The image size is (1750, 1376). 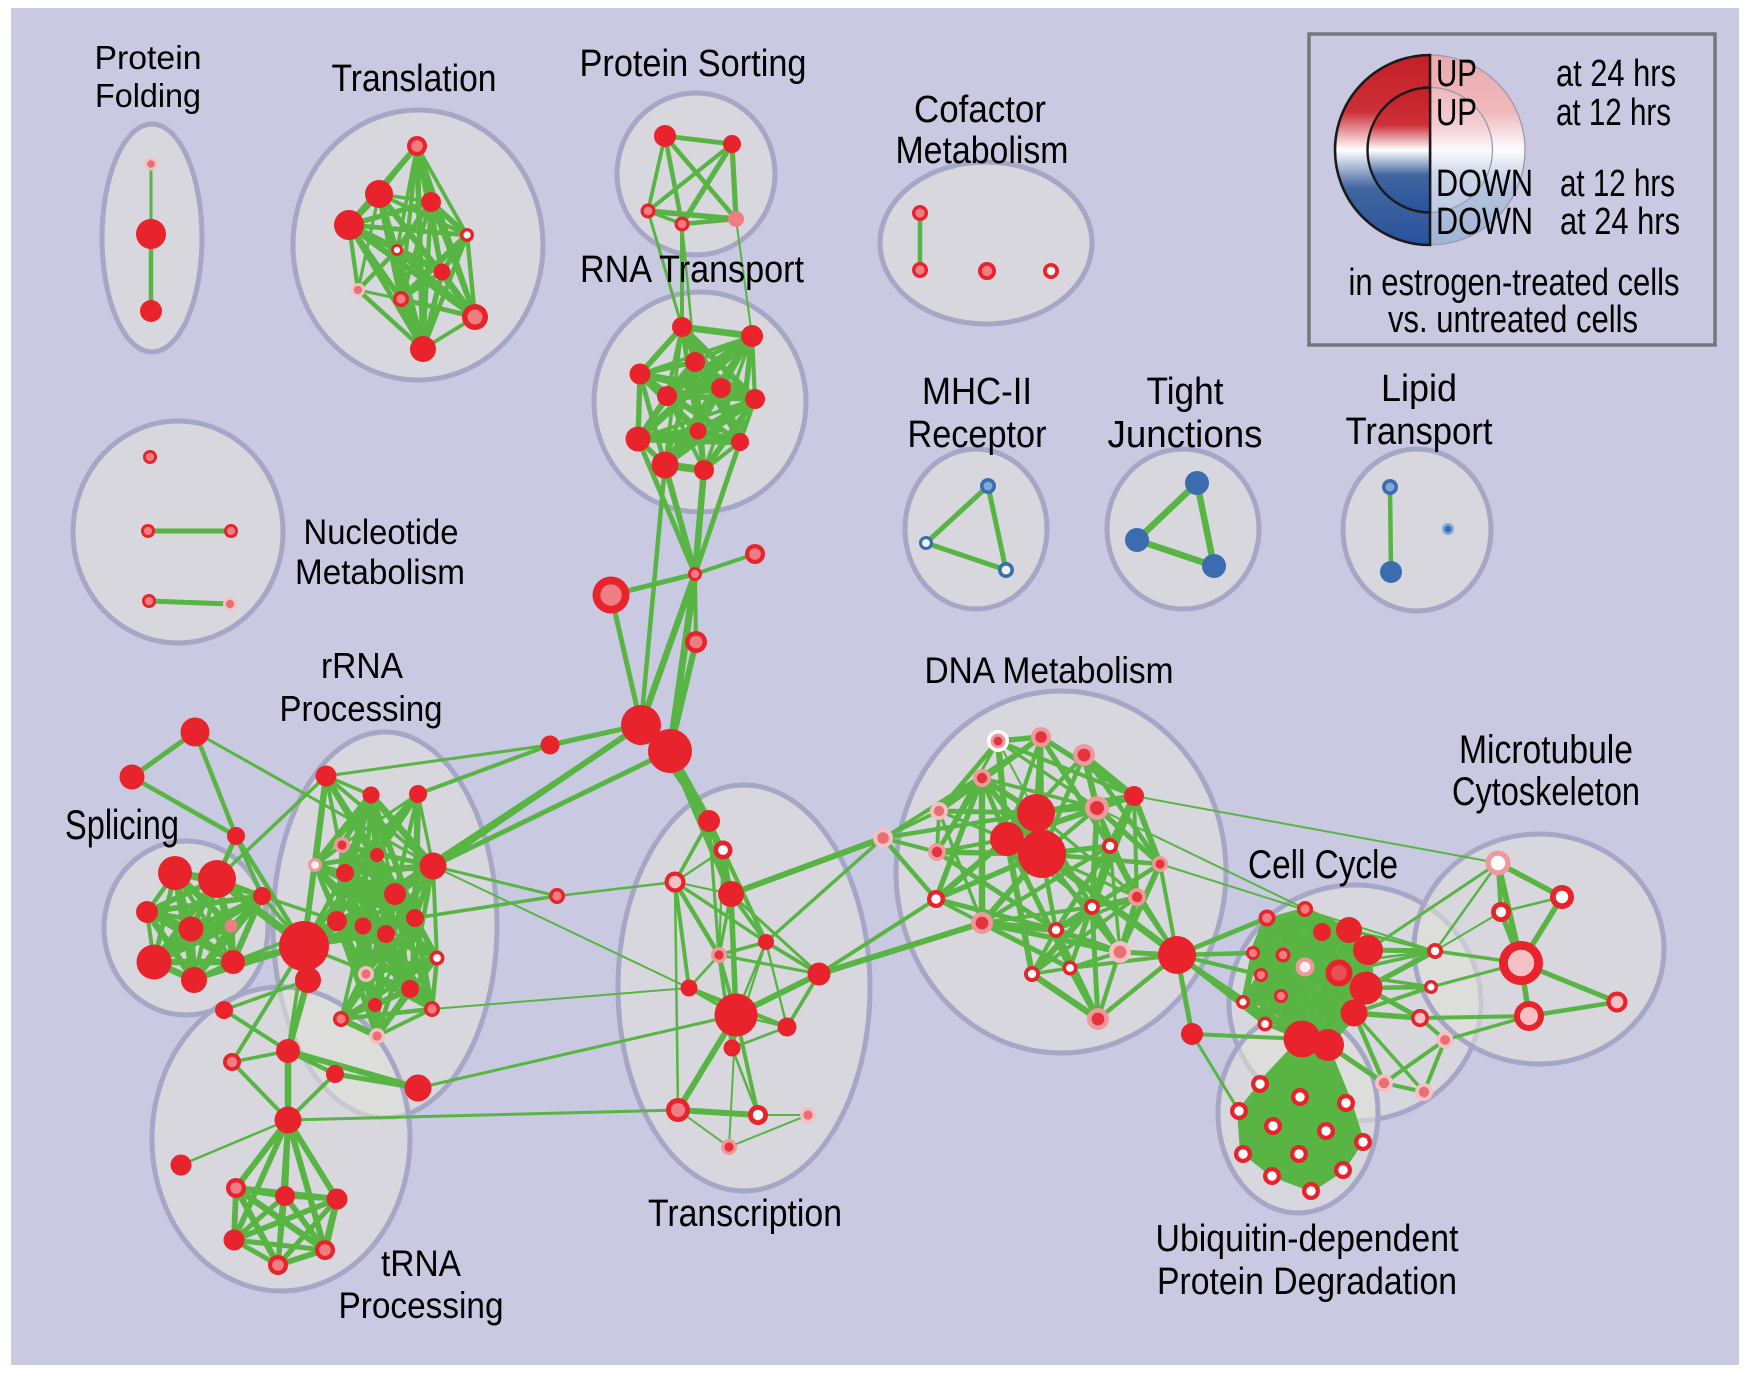 What do you see at coordinates (1546, 750) in the screenshot?
I see `svg-text: Microtubule` at bounding box center [1546, 750].